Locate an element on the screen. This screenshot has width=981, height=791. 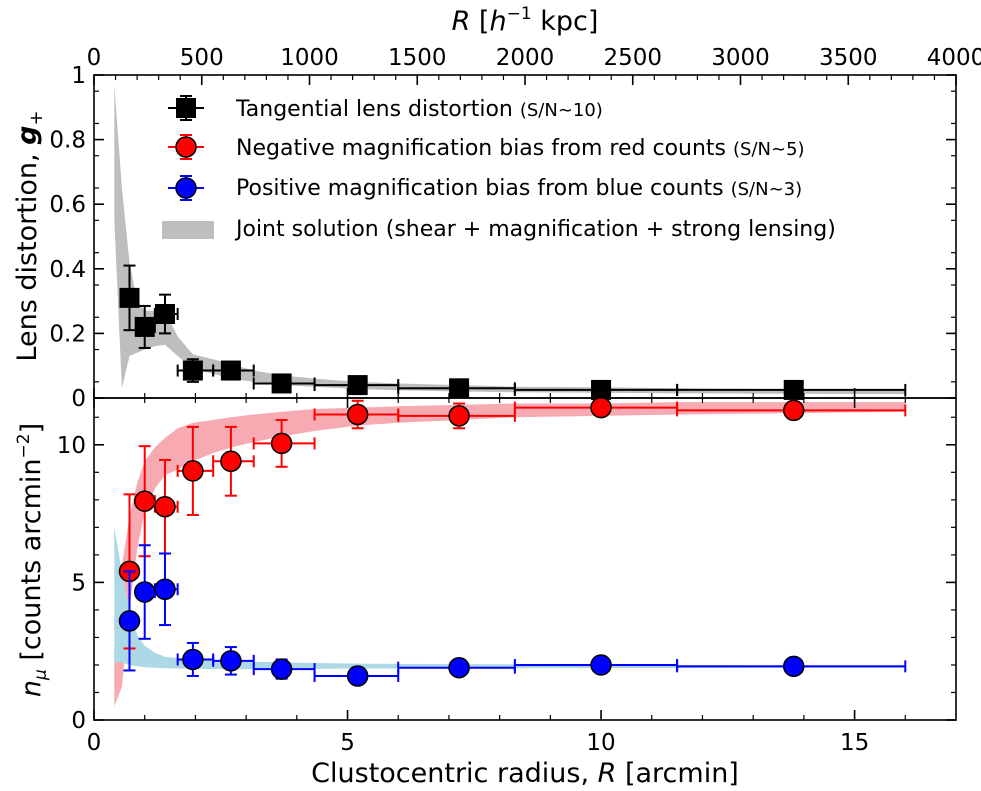
top-y-tick-label: 0.2 is located at coordinates (67, 334).